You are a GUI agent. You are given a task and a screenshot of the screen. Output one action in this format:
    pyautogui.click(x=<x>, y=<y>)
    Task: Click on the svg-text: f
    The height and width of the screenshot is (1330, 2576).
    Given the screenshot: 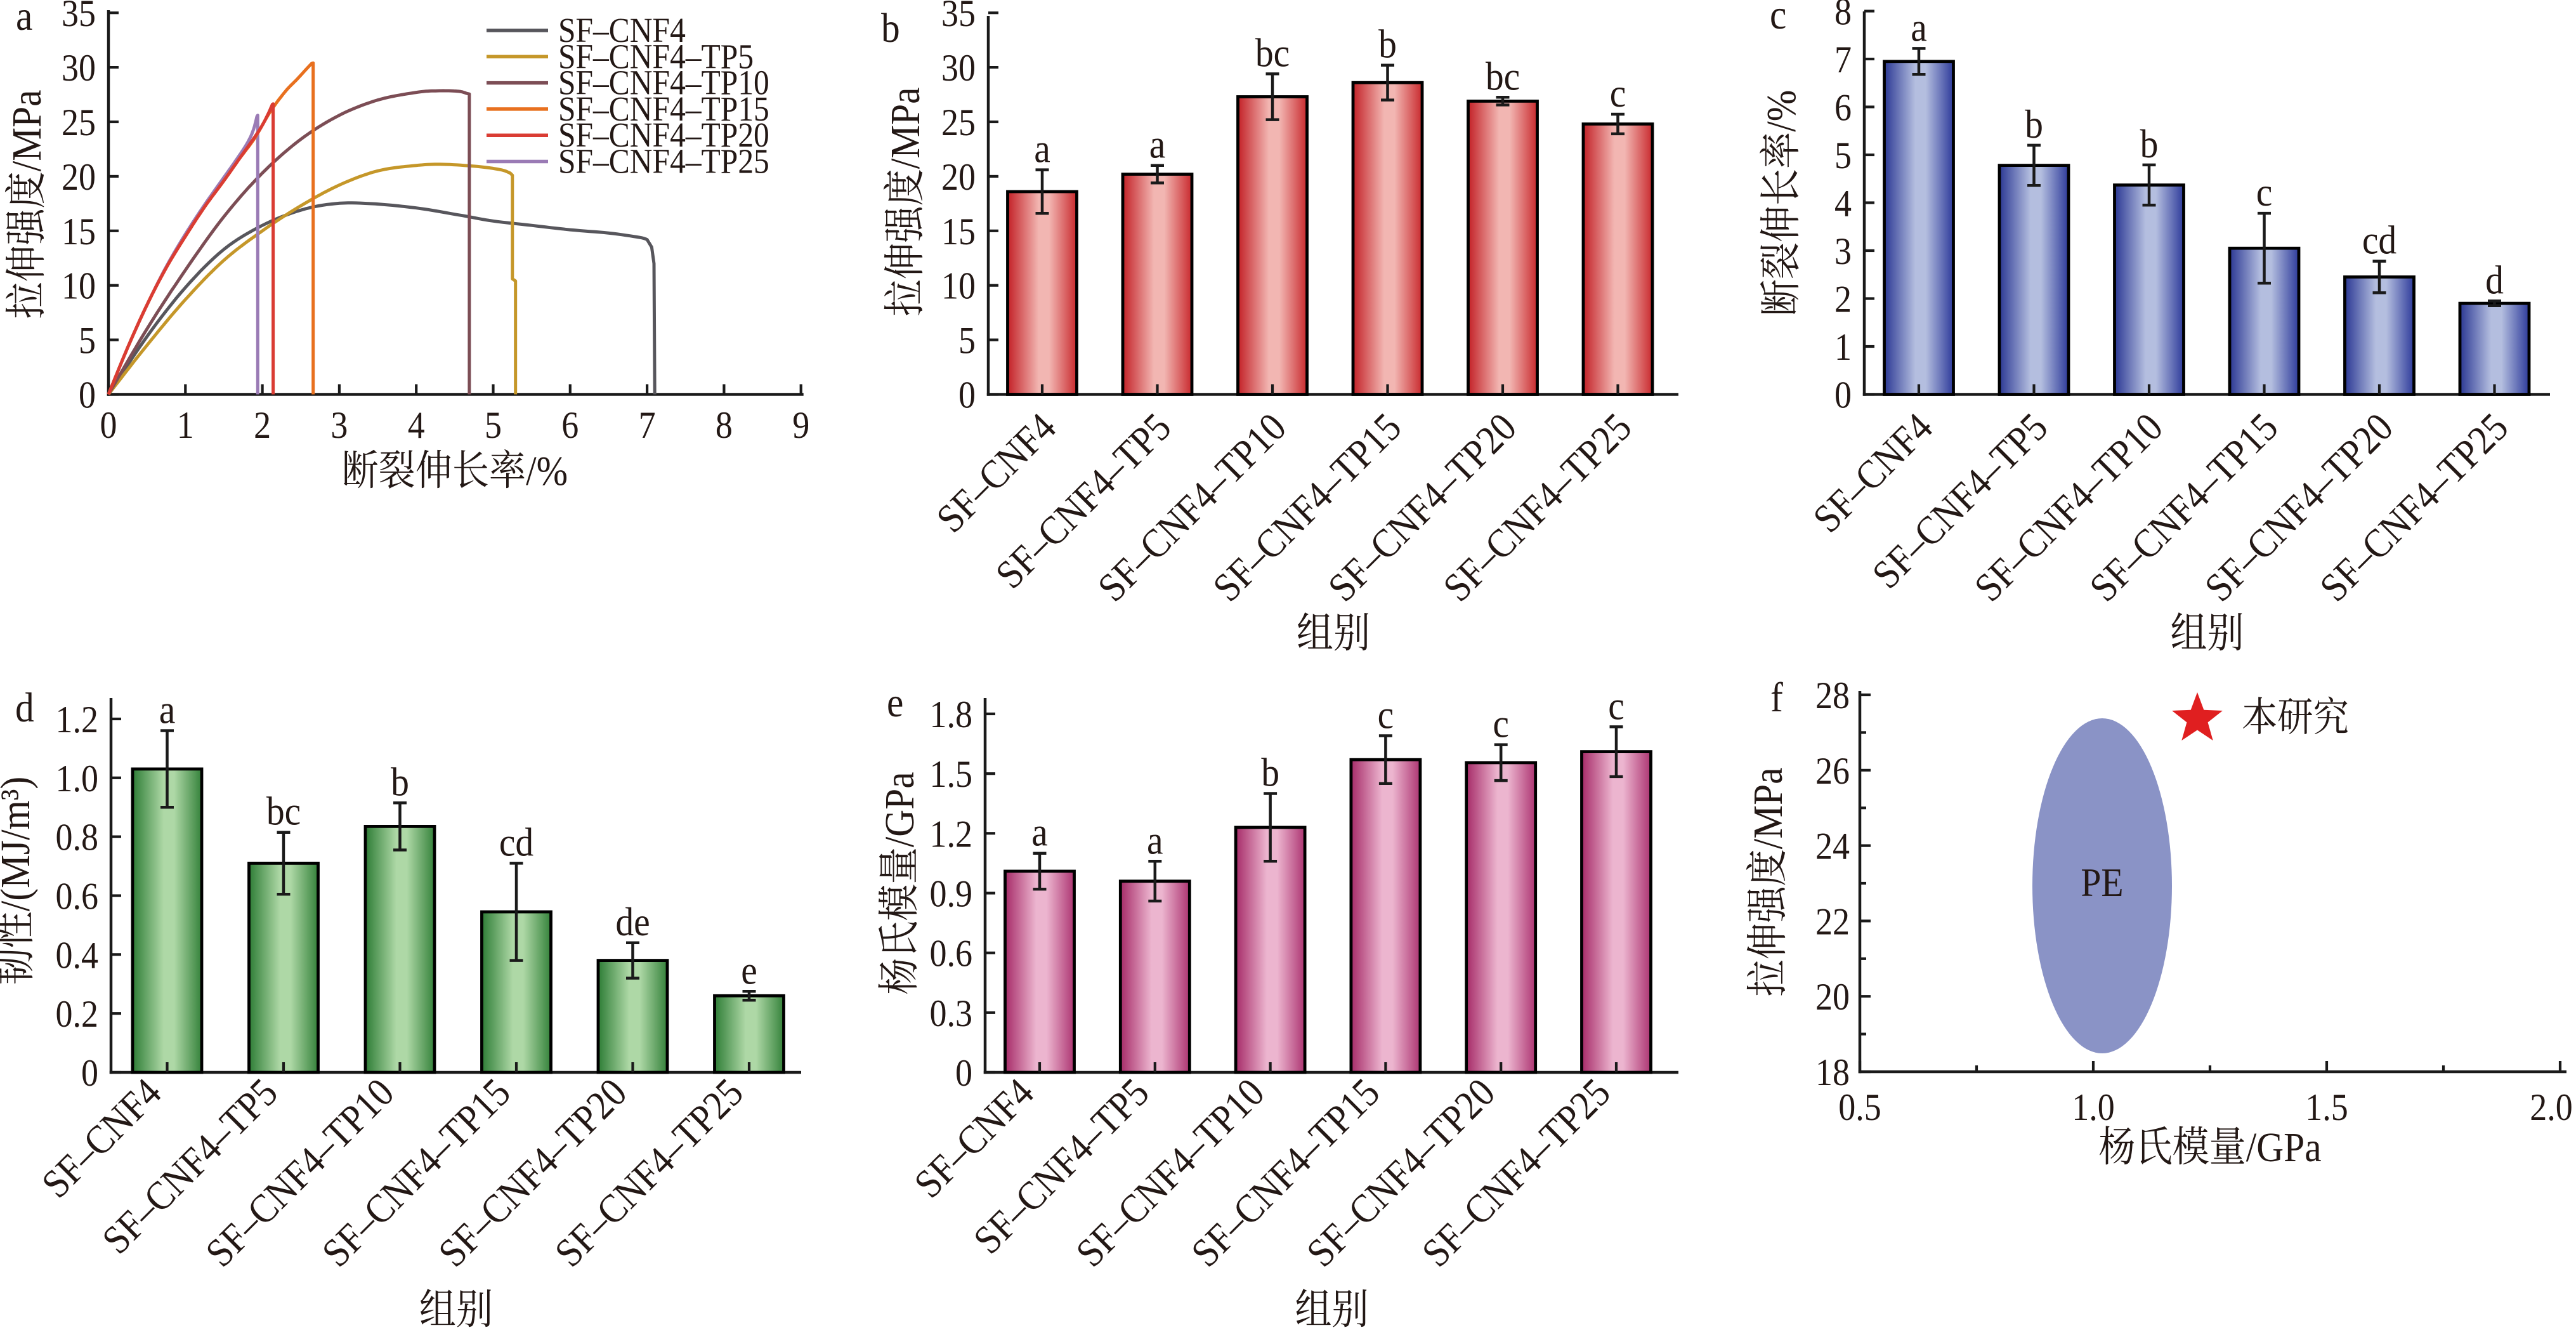 What is the action you would take?
    pyautogui.click(x=1777, y=697)
    